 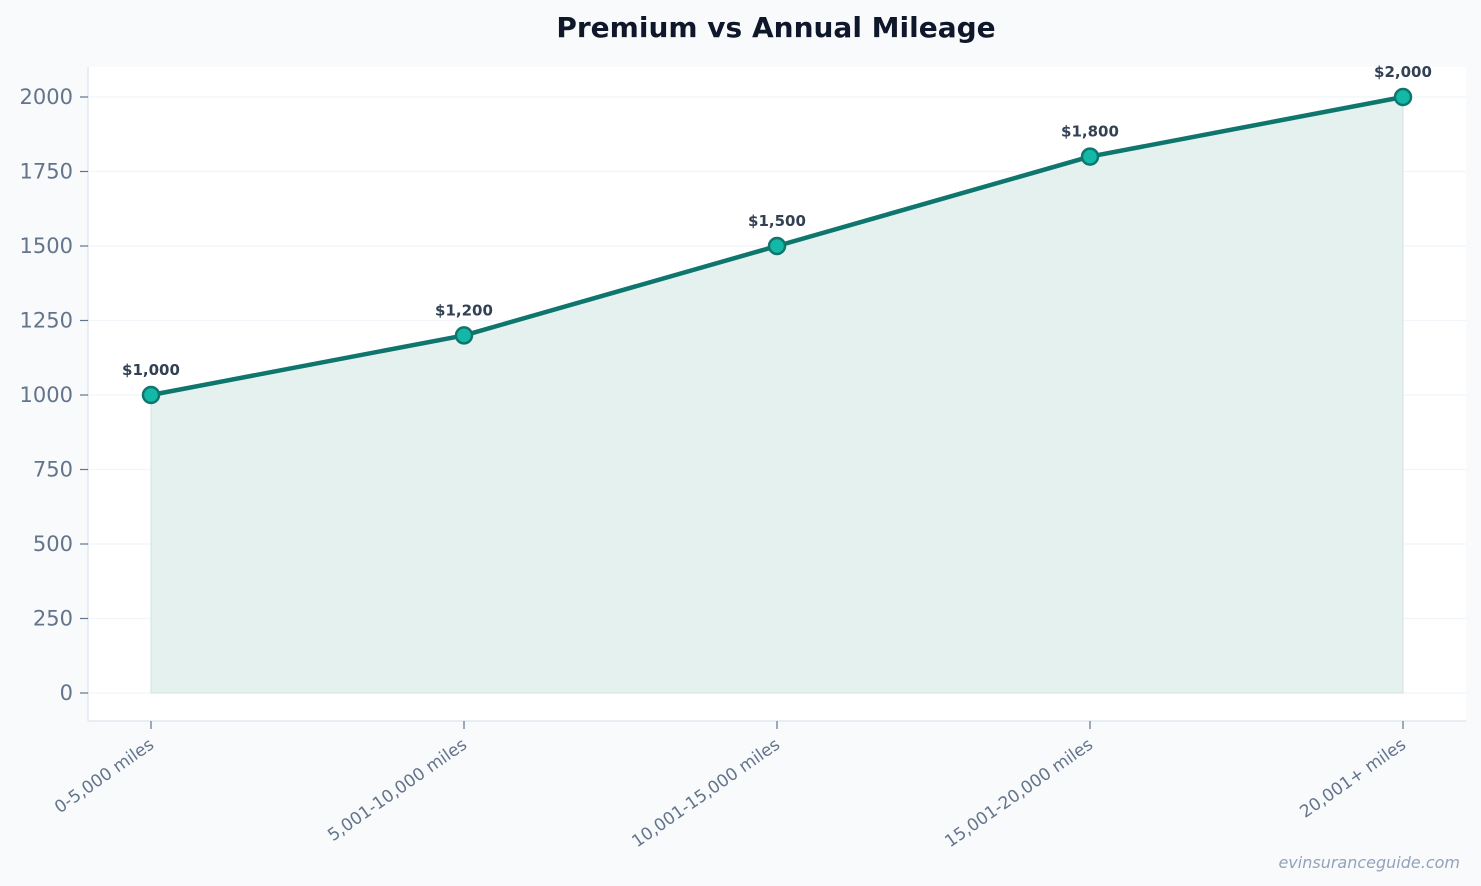 I want to click on data-label: $1,500, so click(x=777, y=221).